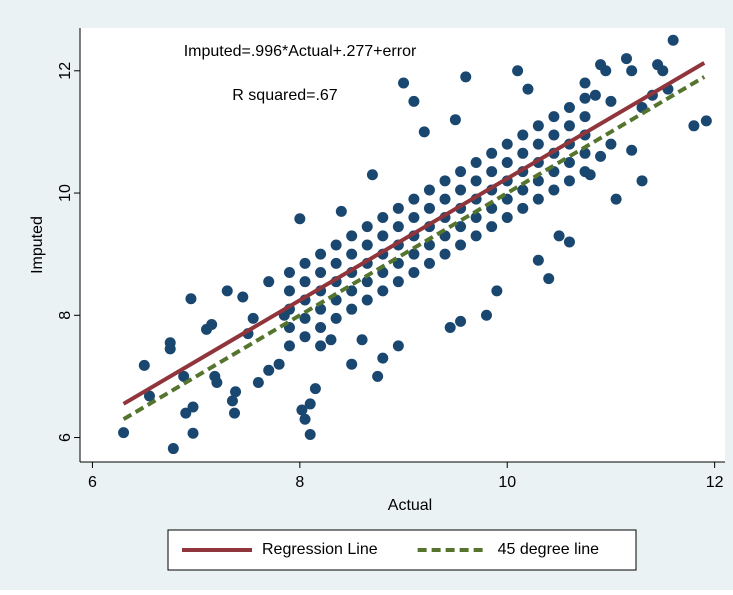 The width and height of the screenshot is (733, 595). What do you see at coordinates (65, 437) in the screenshot?
I see `y-tick-label: 6` at bounding box center [65, 437].